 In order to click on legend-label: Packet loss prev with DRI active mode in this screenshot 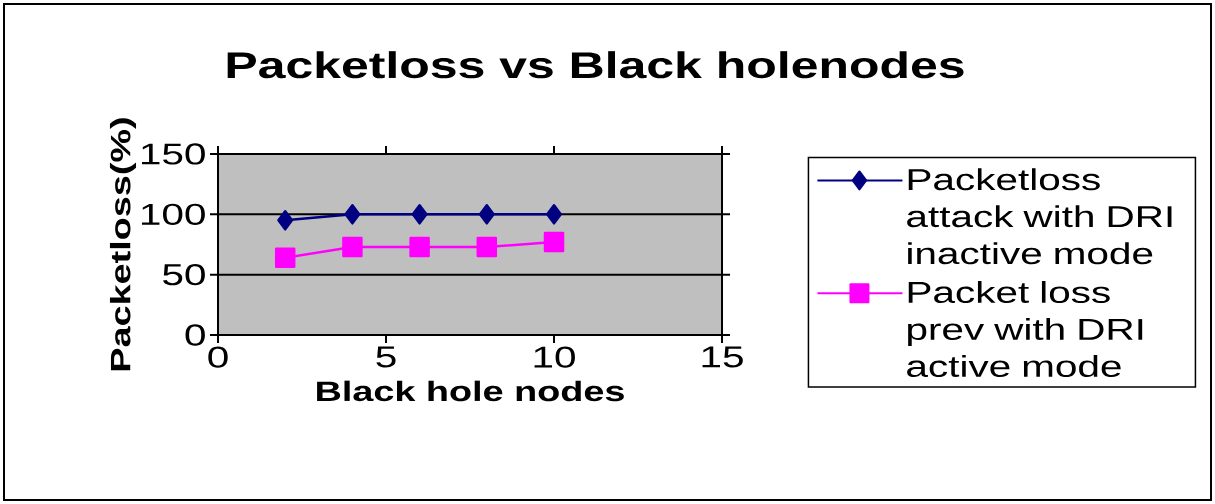, I will do `click(1025, 329)`.